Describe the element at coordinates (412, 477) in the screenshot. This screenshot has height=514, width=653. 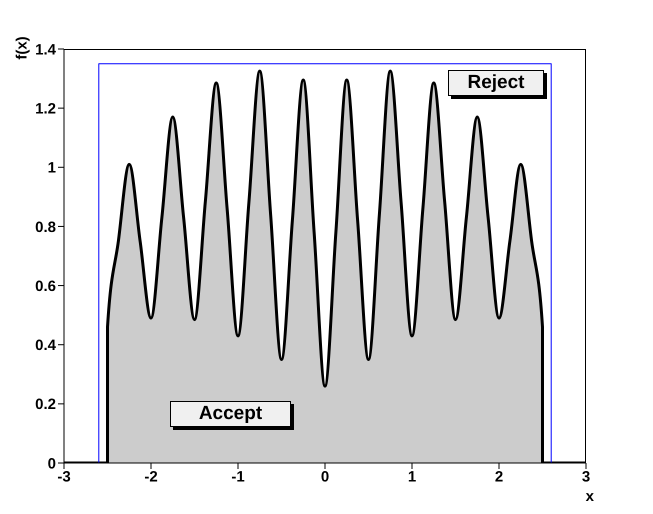
I see `x-tick-label: 1` at that location.